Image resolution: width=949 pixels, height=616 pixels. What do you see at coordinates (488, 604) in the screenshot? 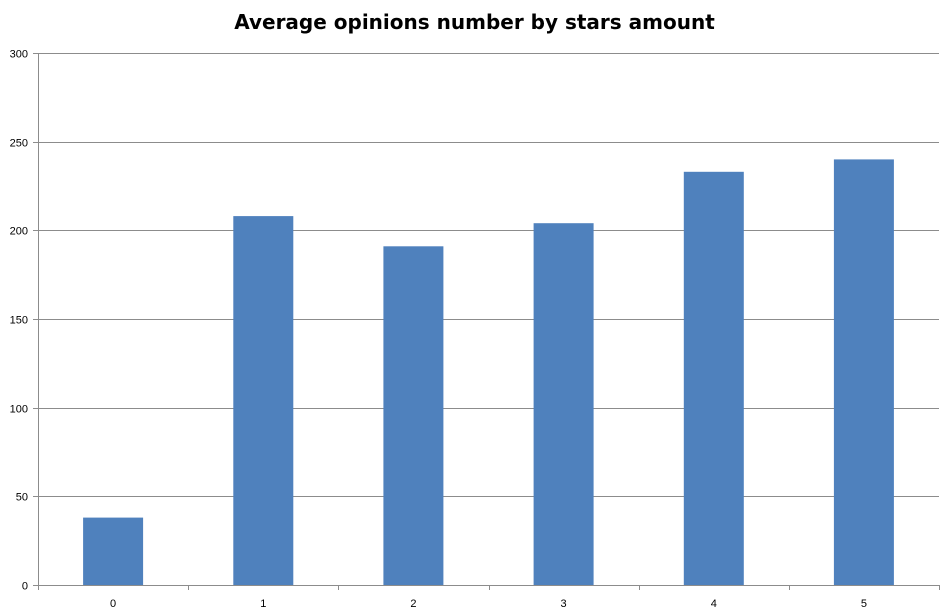
I see `x-tick-labels: 0 1 2 3 4 5` at bounding box center [488, 604].